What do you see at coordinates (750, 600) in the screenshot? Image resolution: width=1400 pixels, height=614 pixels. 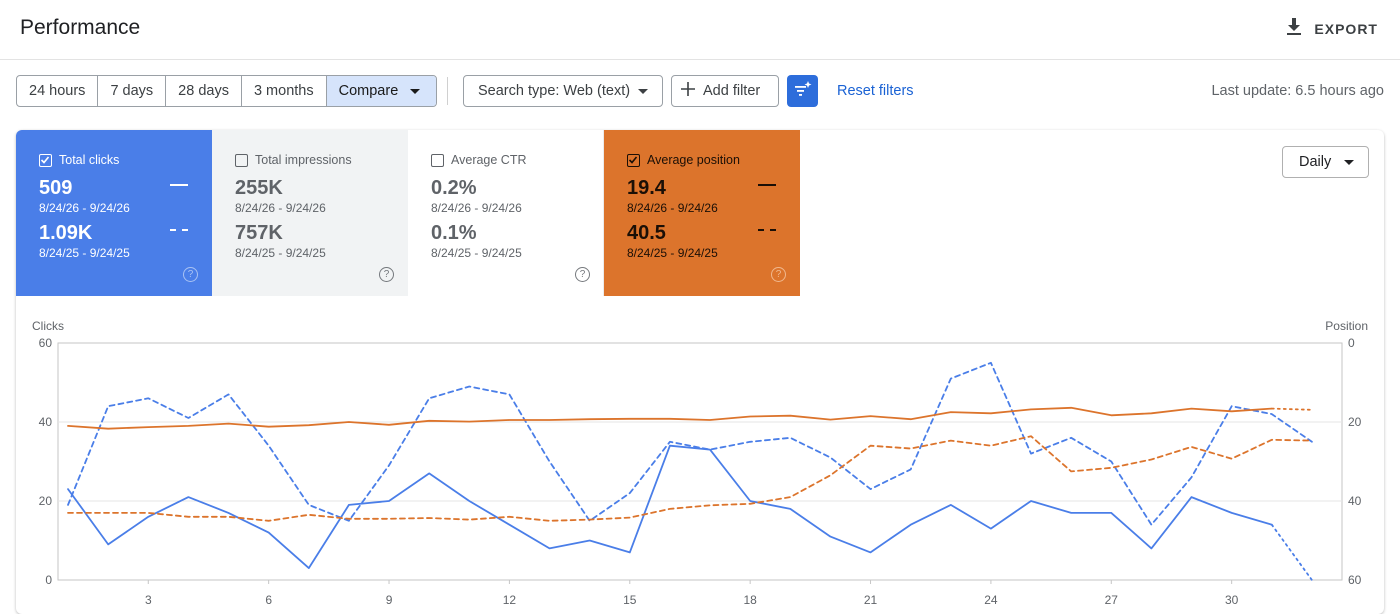 I see `x-axis-tick-label: 18` at bounding box center [750, 600].